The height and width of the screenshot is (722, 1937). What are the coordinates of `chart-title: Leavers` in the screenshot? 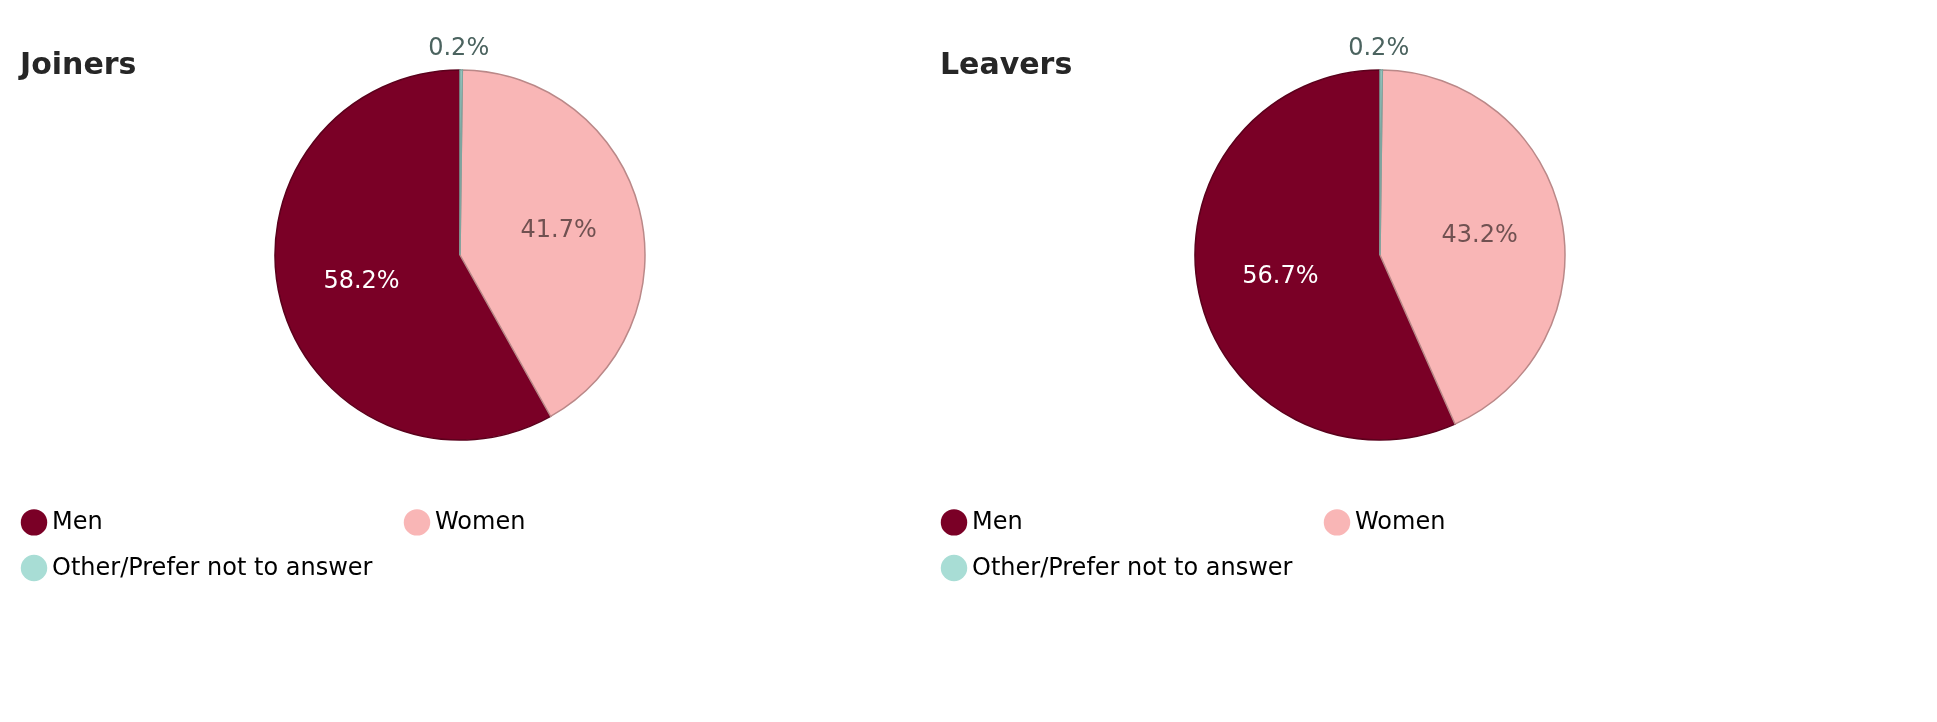 It's located at (1006, 63).